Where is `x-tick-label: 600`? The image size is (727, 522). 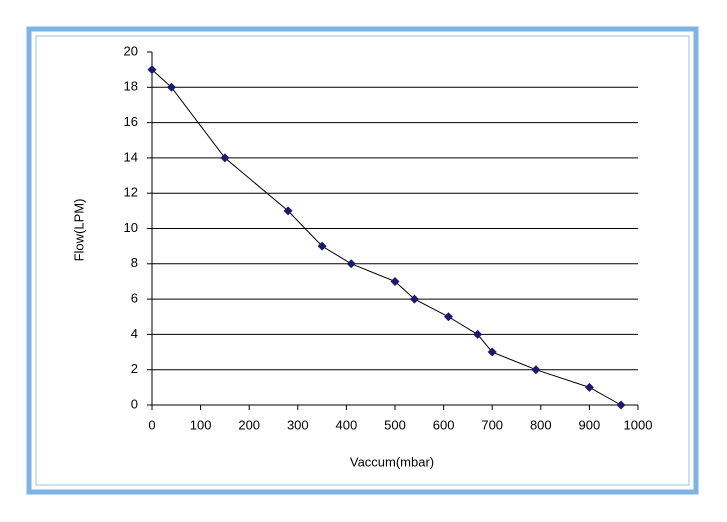
x-tick-label: 600 is located at coordinates (444, 424).